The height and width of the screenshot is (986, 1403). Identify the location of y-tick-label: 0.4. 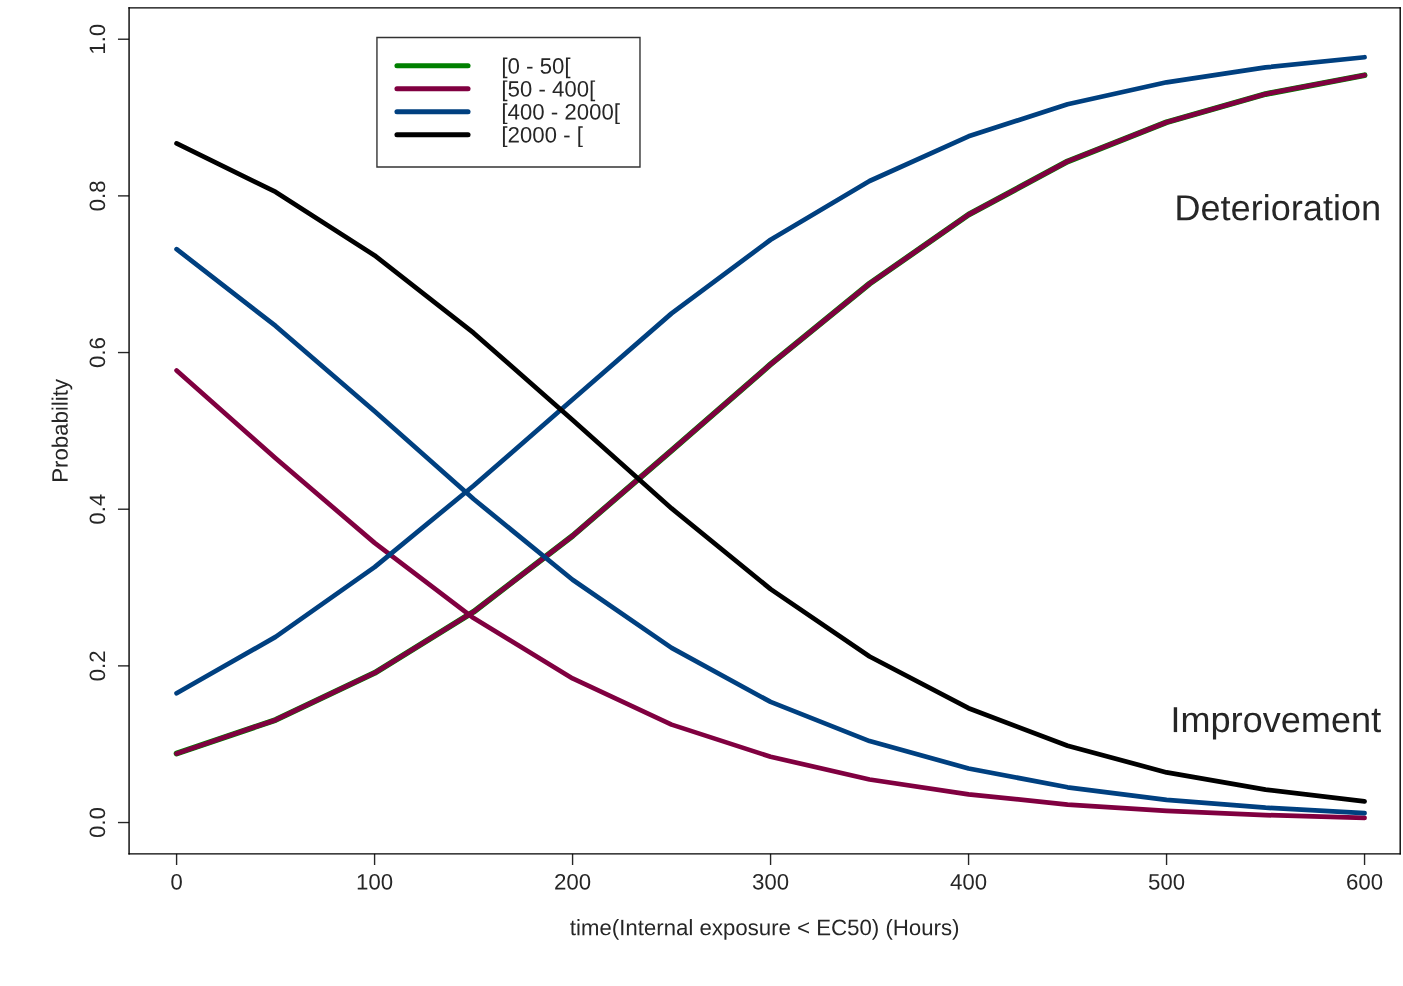
(97, 509).